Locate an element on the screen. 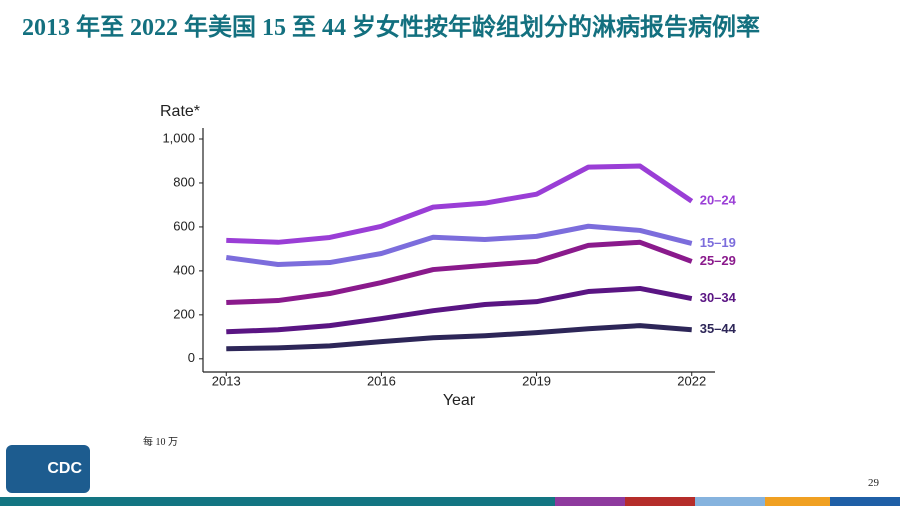  y-tick-label: 800 is located at coordinates (184, 181).